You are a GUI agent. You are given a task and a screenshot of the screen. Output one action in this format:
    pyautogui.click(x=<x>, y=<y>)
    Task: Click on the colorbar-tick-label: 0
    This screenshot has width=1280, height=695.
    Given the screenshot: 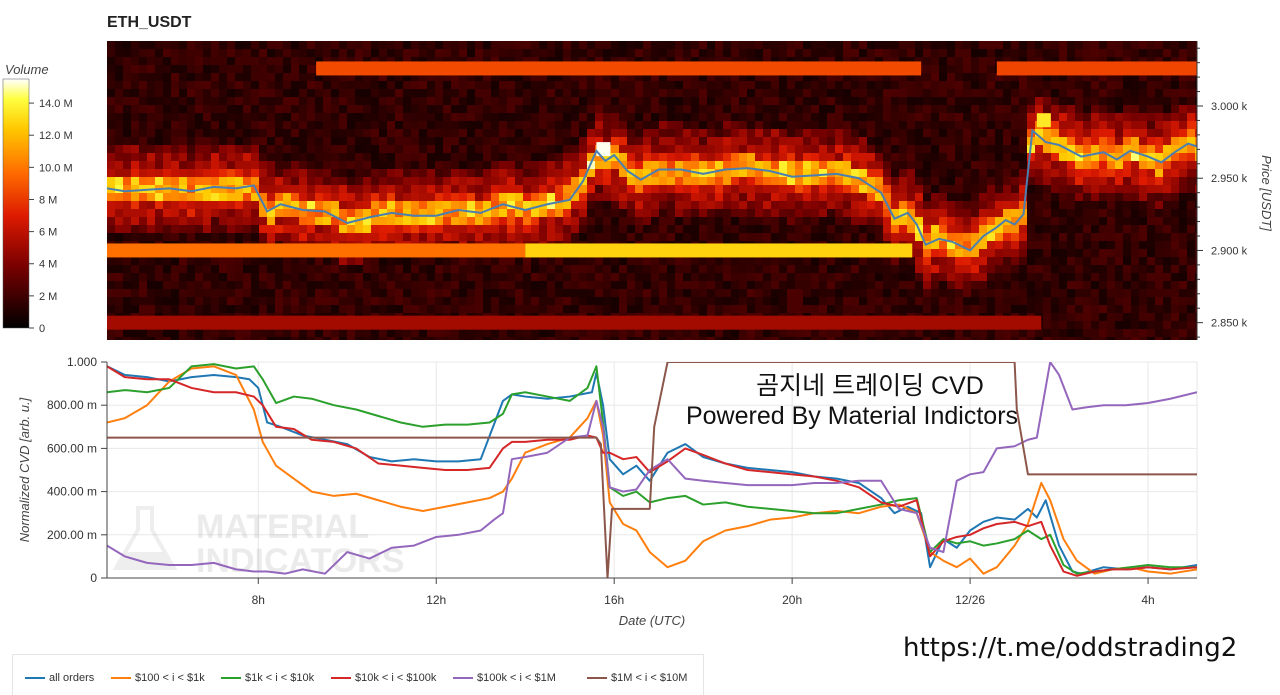 What is the action you would take?
    pyautogui.click(x=42, y=329)
    